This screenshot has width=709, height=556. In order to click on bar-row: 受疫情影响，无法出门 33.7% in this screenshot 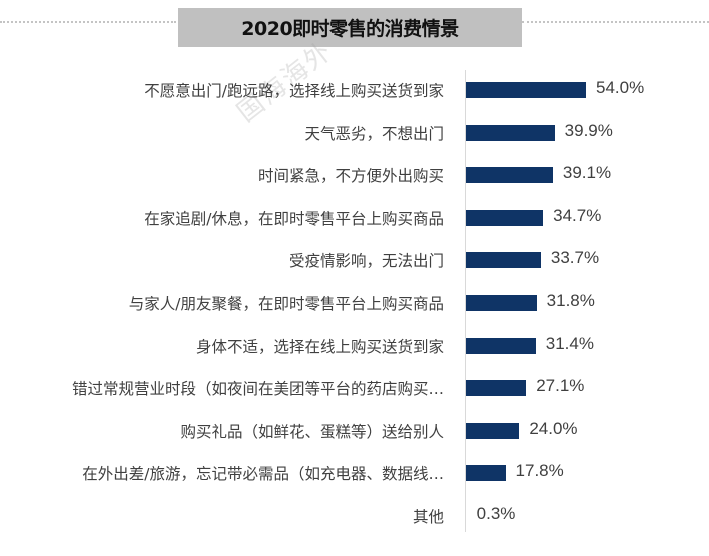, I will do `click(354, 260)`.